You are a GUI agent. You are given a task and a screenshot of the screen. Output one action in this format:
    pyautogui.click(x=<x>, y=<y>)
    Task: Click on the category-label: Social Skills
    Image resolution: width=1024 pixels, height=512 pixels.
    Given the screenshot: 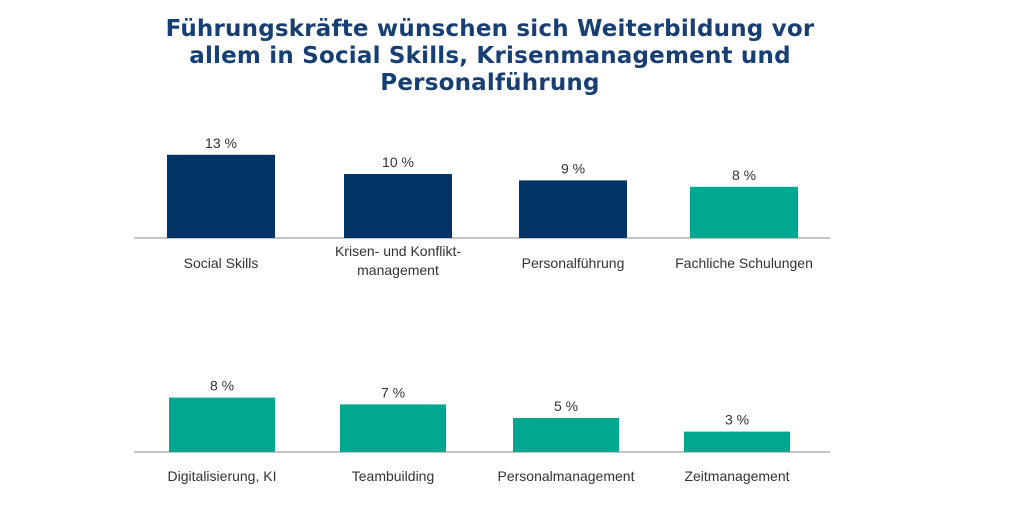 What is the action you would take?
    pyautogui.click(x=221, y=263)
    